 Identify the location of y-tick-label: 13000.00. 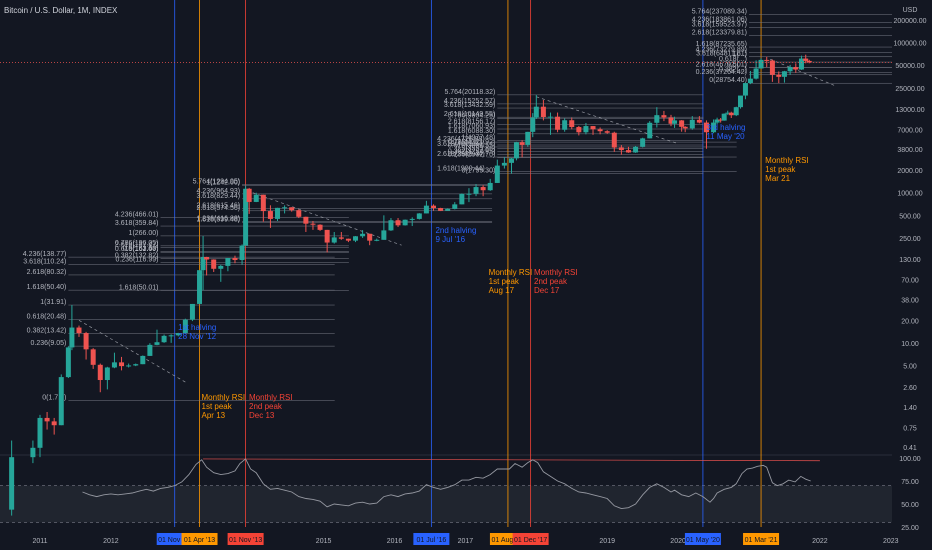
(909, 110).